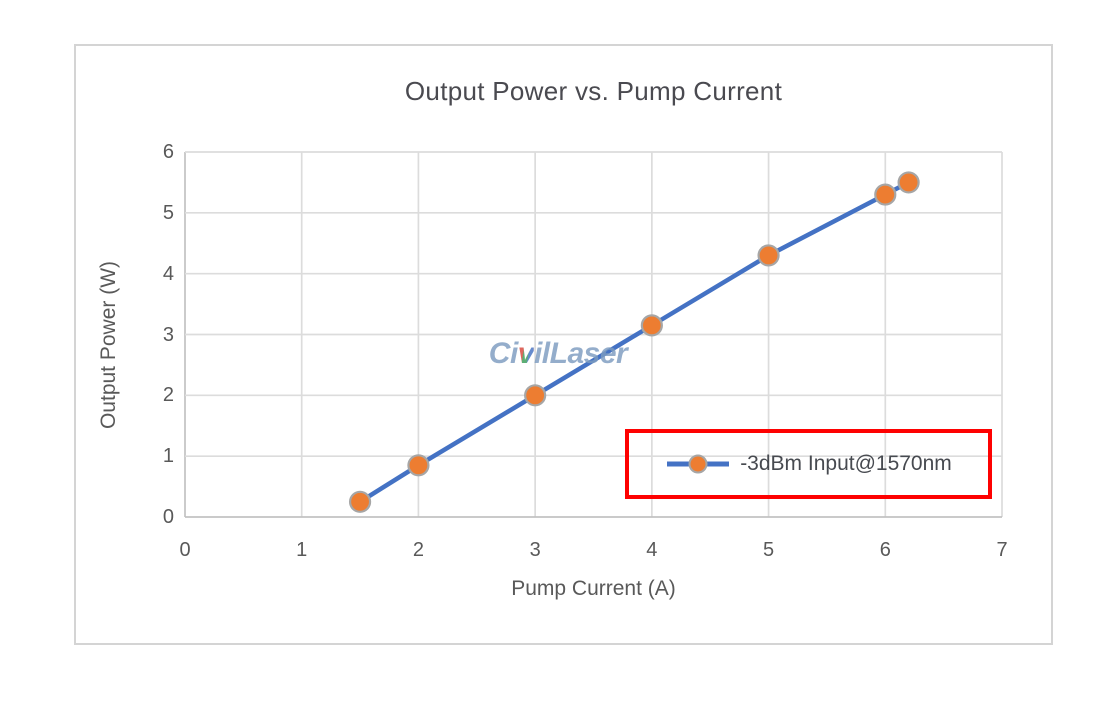  I want to click on legend-series-label: -3dBm Input@1570nm, so click(846, 463).